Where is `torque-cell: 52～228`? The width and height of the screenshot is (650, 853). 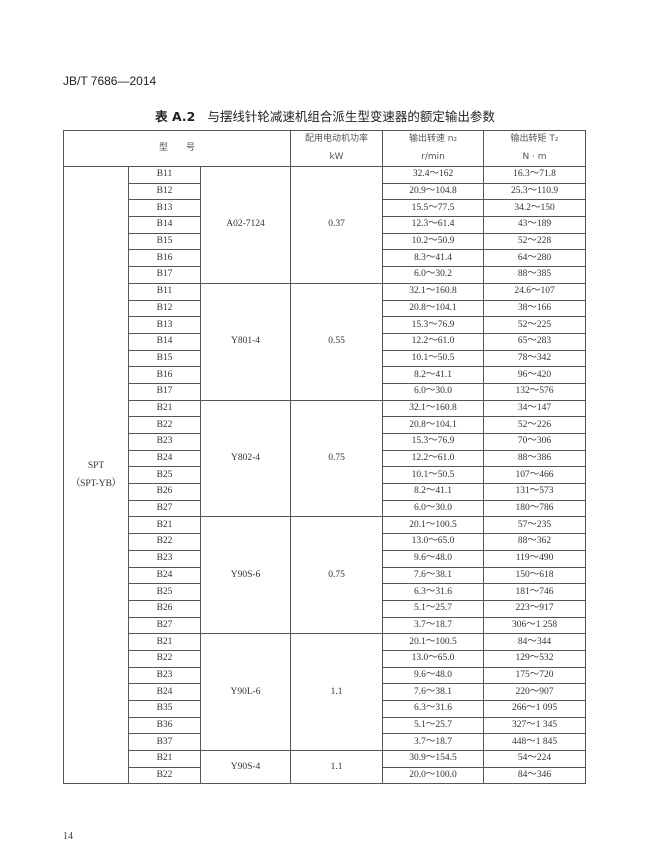 torque-cell: 52～228 is located at coordinates (535, 241).